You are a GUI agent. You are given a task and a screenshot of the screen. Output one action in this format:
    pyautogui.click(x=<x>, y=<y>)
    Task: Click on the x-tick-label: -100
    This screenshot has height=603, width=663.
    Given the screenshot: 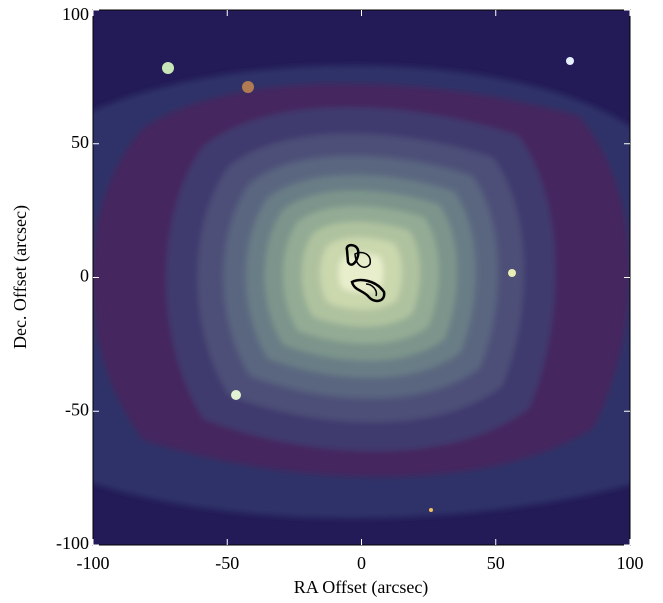 What is the action you would take?
    pyautogui.click(x=93, y=563)
    